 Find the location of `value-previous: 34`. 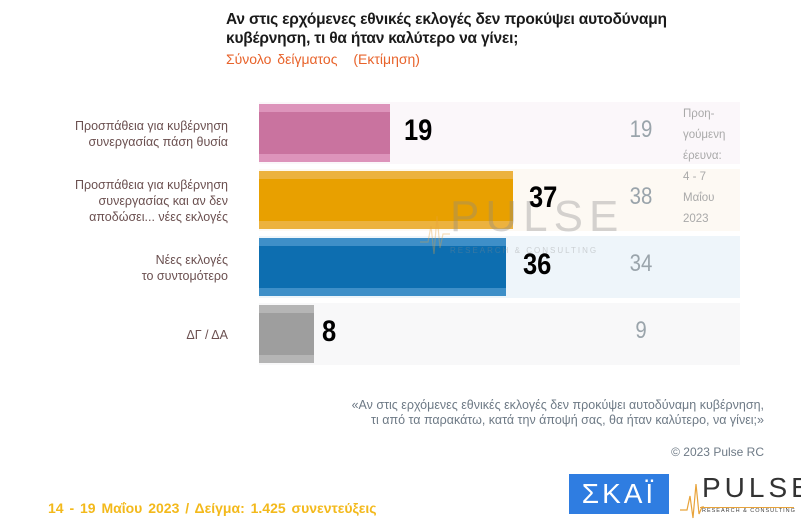

value-previous: 34 is located at coordinates (641, 263).